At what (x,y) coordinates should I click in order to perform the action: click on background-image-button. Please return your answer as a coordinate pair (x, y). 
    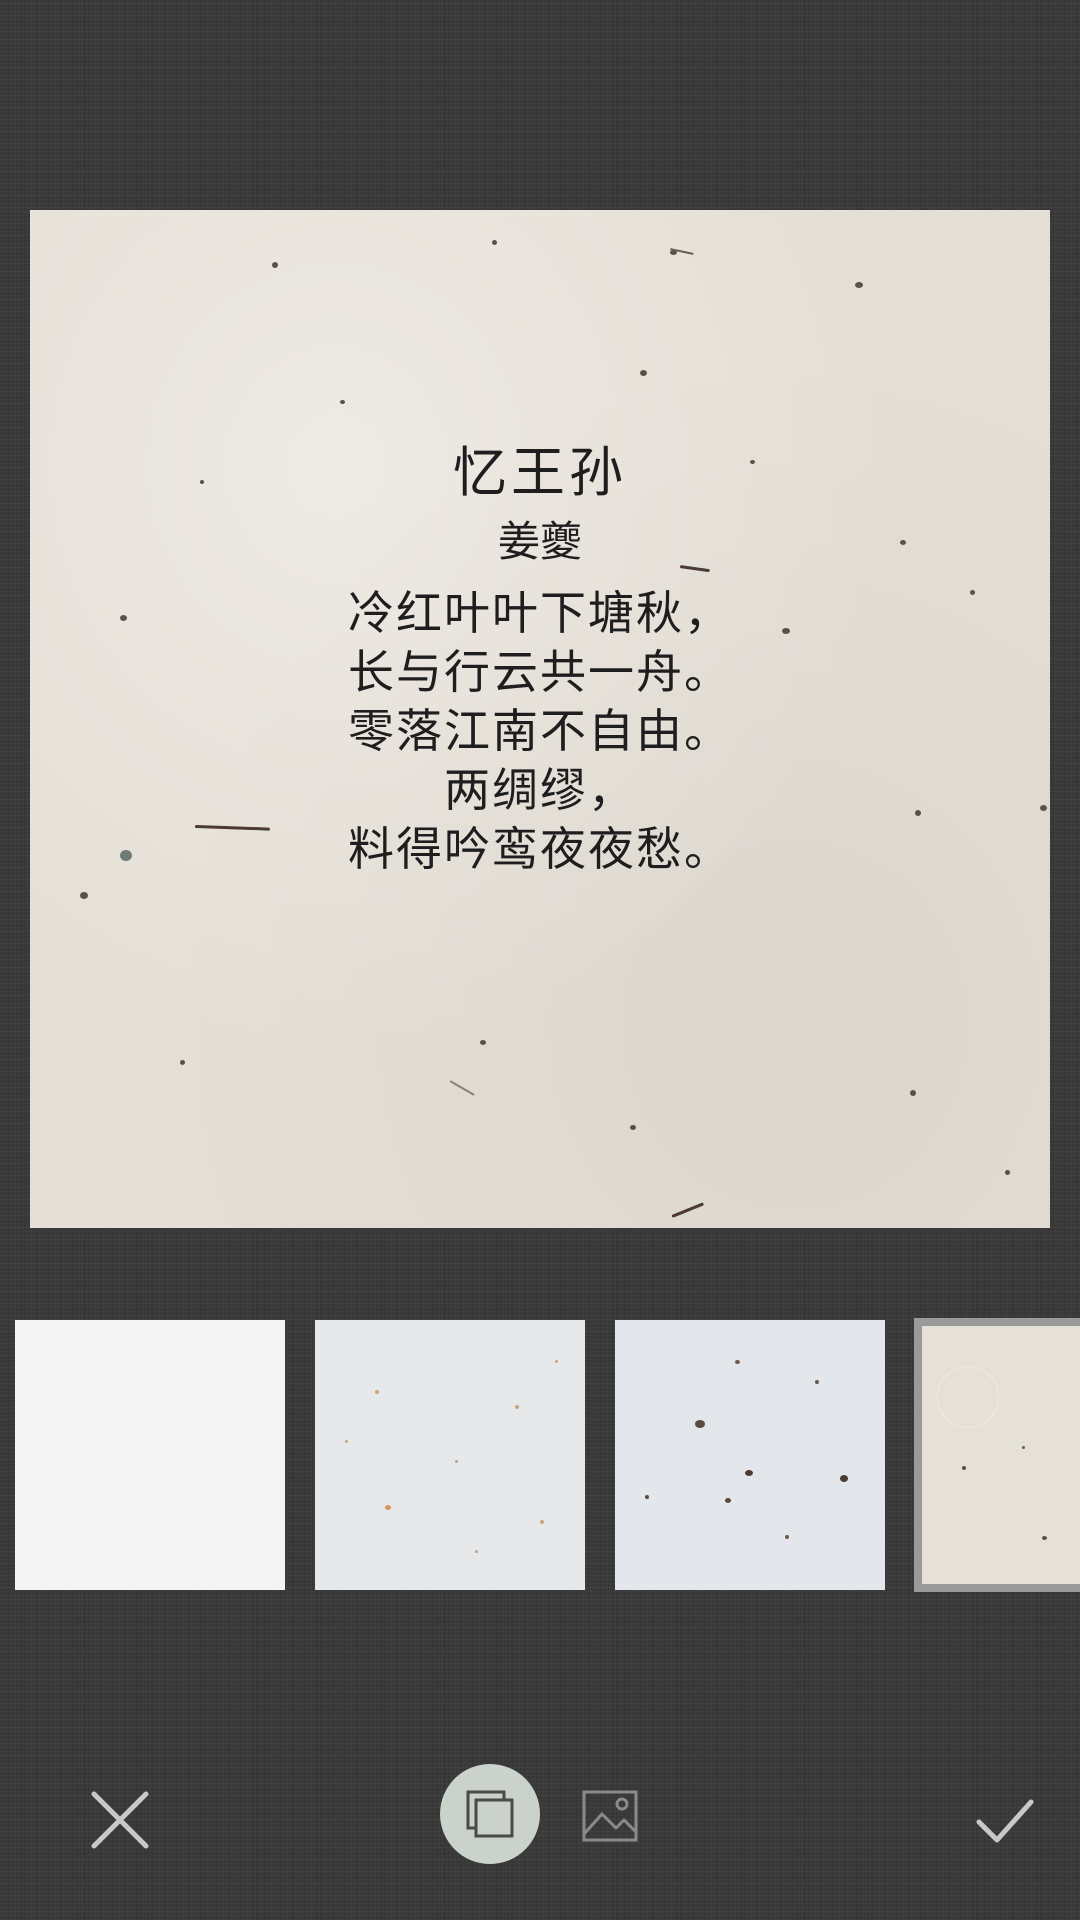
    Looking at the image, I should click on (610, 1816).